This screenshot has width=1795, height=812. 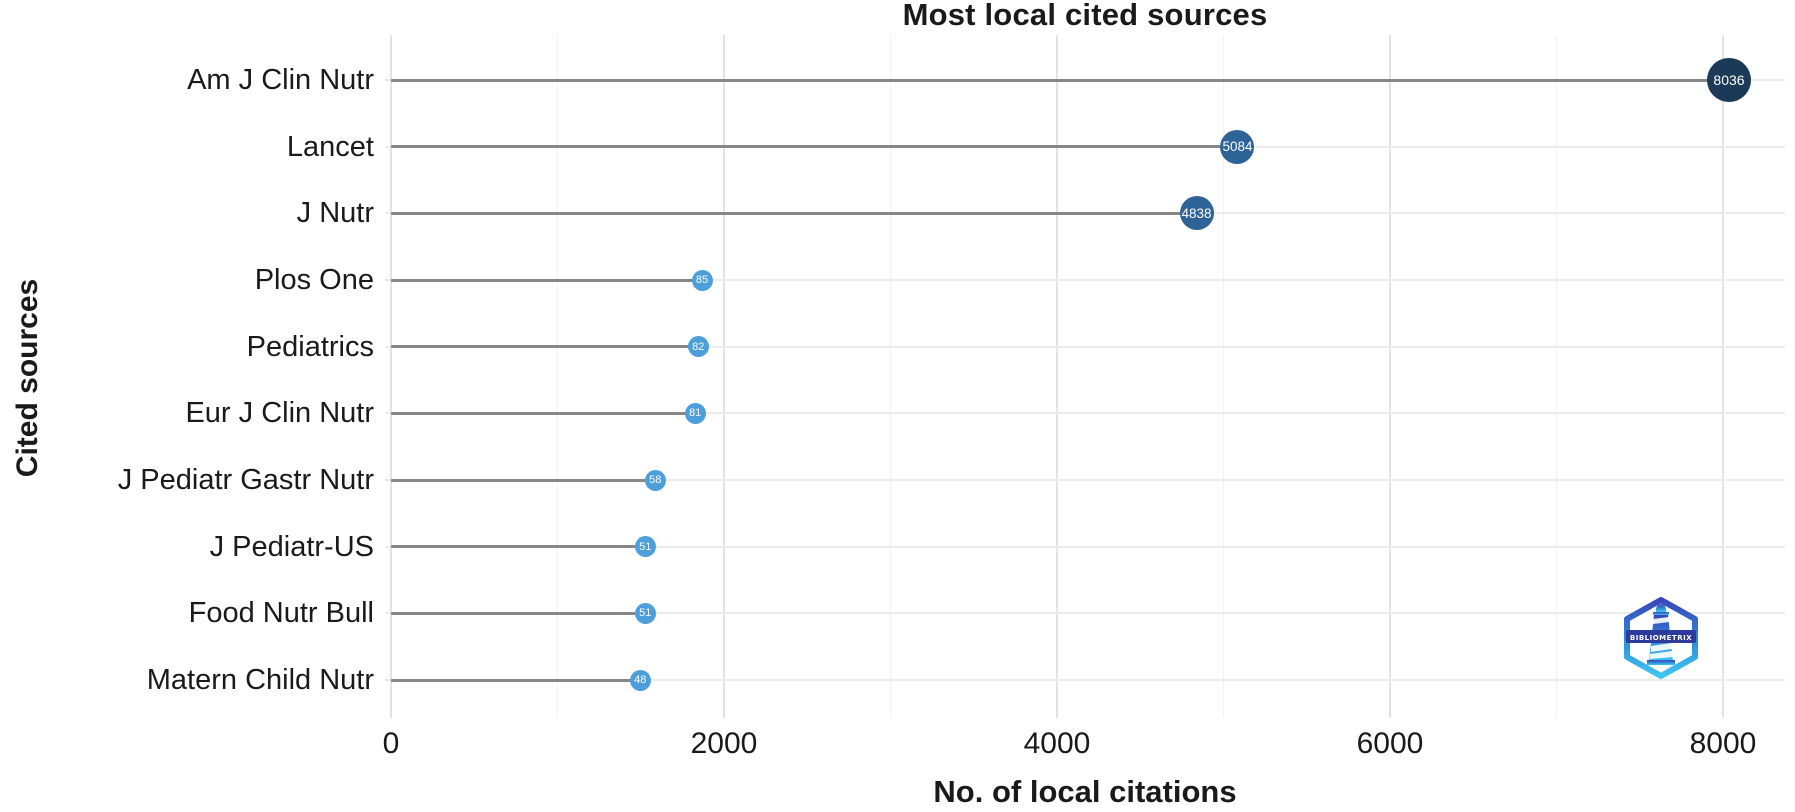 I want to click on bibliometrix-logo: BIBLIOMETRIX, so click(x=1661, y=638).